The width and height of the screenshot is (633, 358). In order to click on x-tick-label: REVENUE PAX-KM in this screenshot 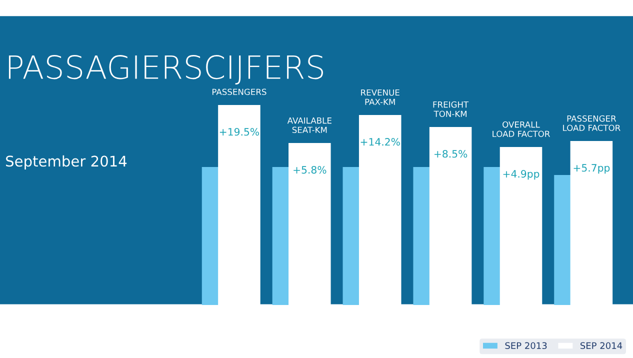, I will do `click(380, 97)`.